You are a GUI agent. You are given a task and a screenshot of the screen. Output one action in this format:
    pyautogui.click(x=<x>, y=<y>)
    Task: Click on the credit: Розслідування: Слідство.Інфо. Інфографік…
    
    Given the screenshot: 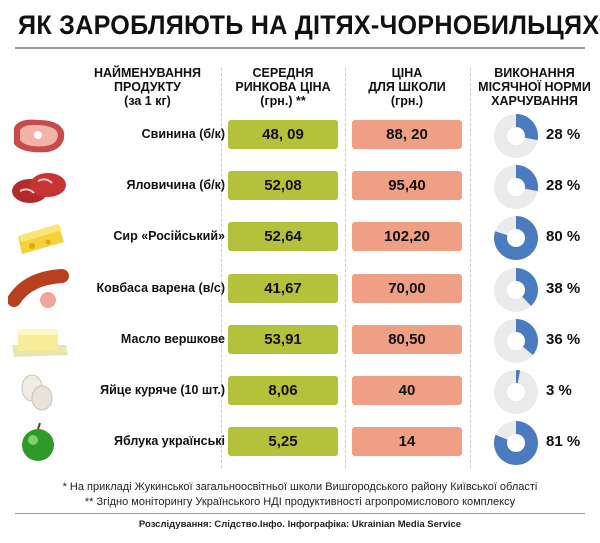 What is the action you would take?
    pyautogui.click(x=300, y=524)
    